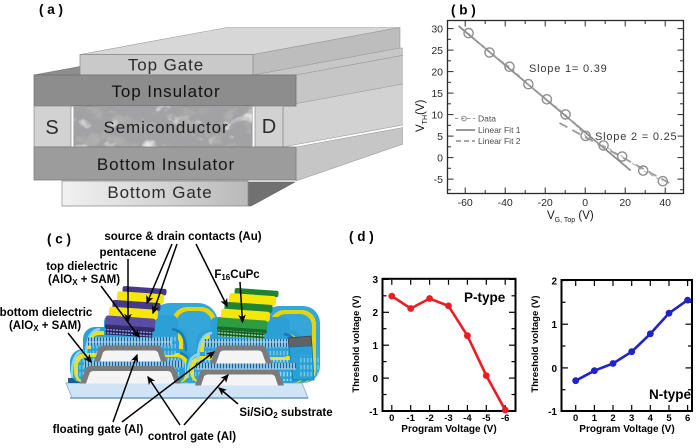  What do you see at coordinates (82, 267) in the screenshot?
I see `svg-text: top dielectric` at bounding box center [82, 267].